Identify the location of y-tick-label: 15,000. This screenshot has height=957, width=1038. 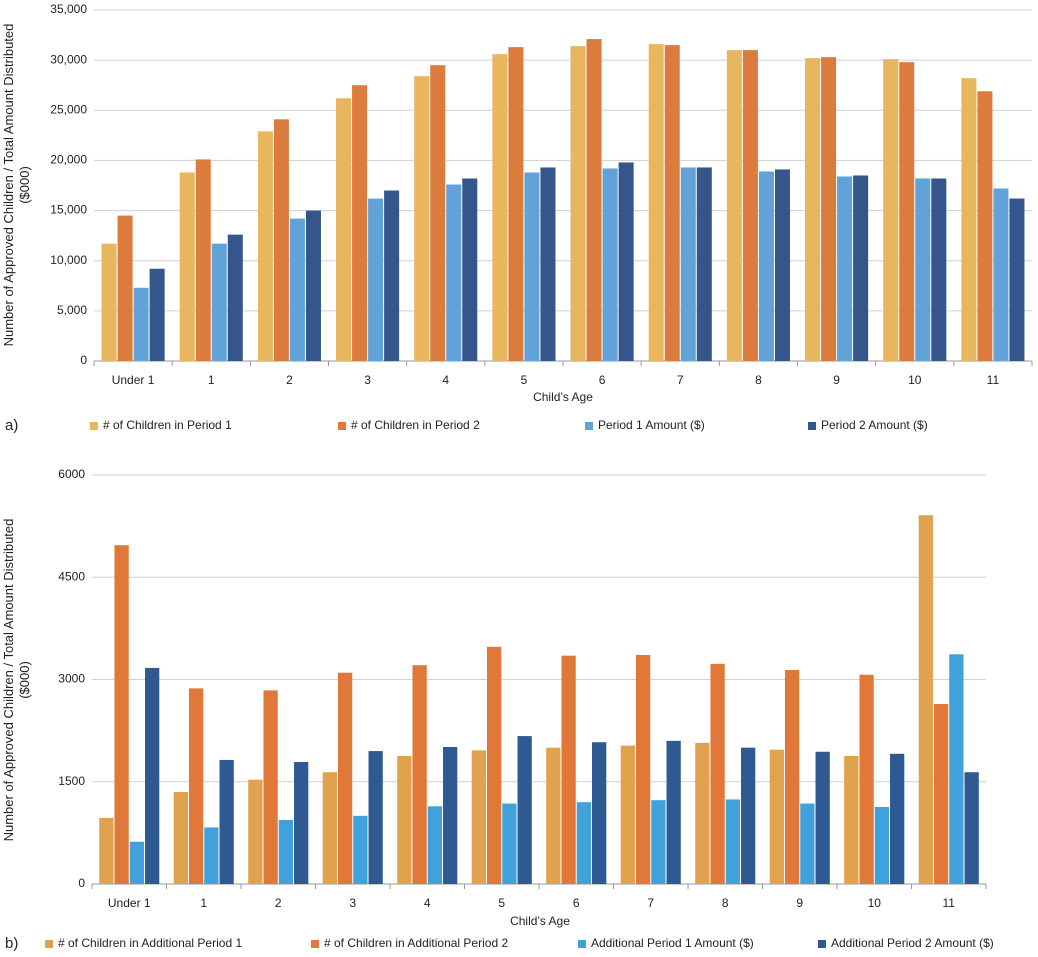
(68, 210).